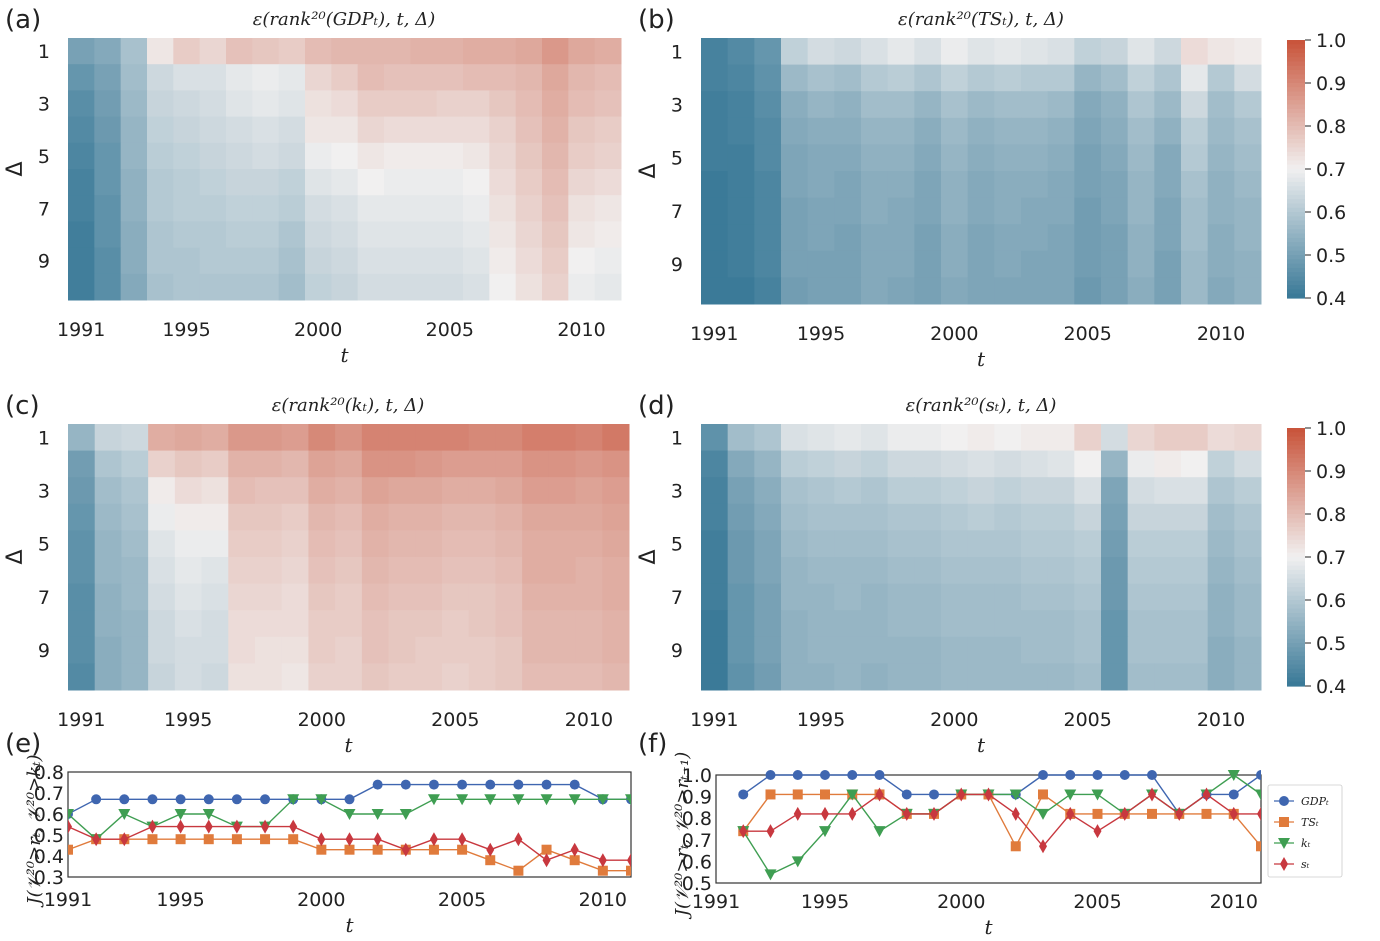  Describe the element at coordinates (1331, 213) in the screenshot. I see `colorbar-tick-label: 0.6` at that location.